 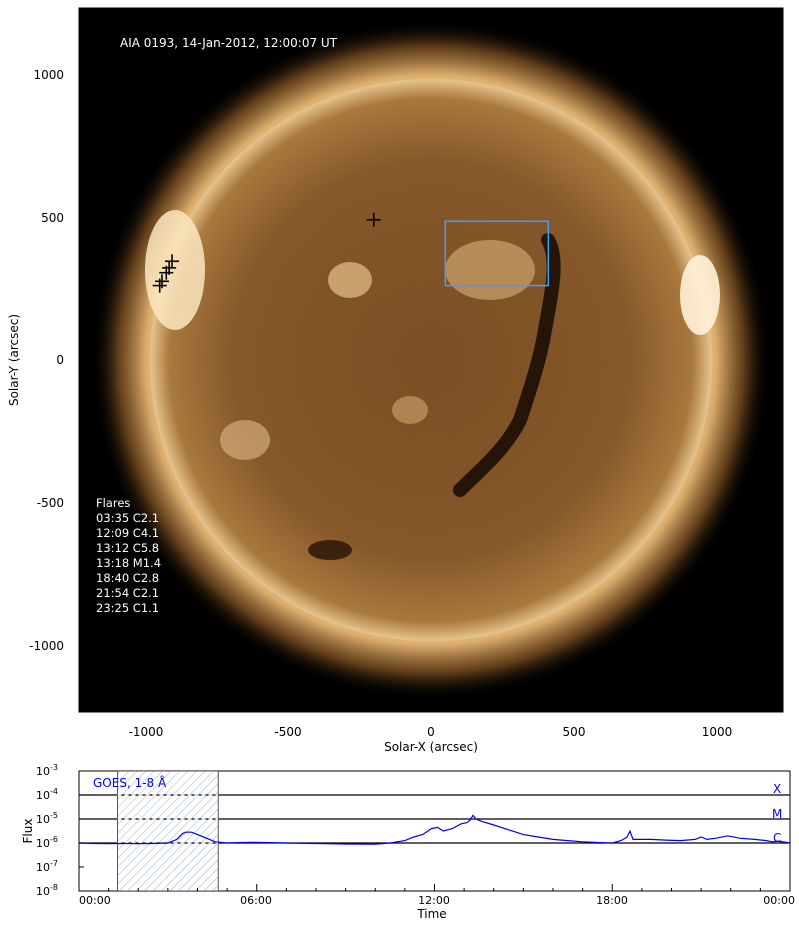 I want to click on x-tick-label: 500, so click(x=574, y=732).